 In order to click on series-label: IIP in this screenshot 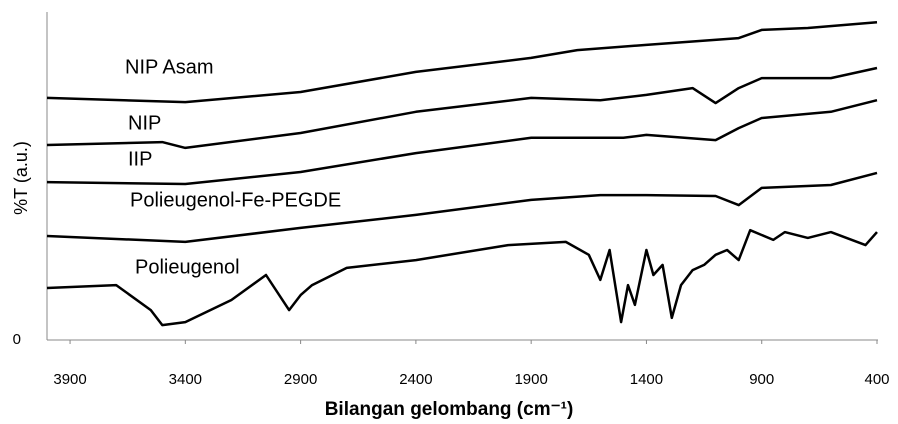, I will do `click(140, 159)`.